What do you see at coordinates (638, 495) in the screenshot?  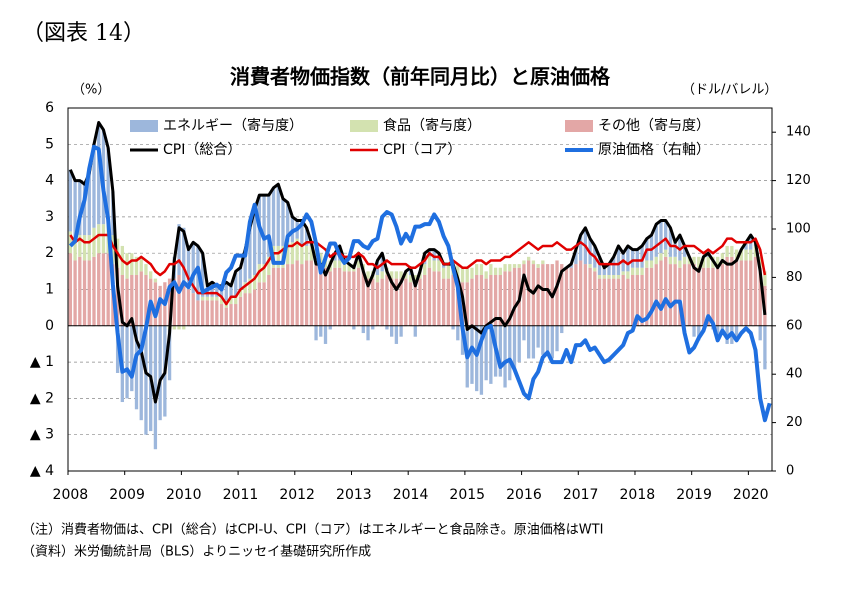 I see `x-tick-label: 2018` at bounding box center [638, 495].